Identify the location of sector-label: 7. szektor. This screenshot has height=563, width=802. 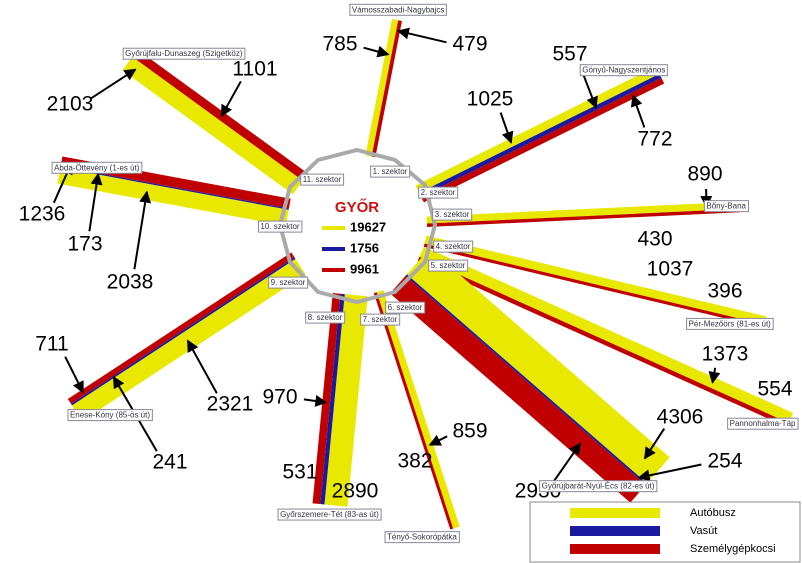
(380, 319).